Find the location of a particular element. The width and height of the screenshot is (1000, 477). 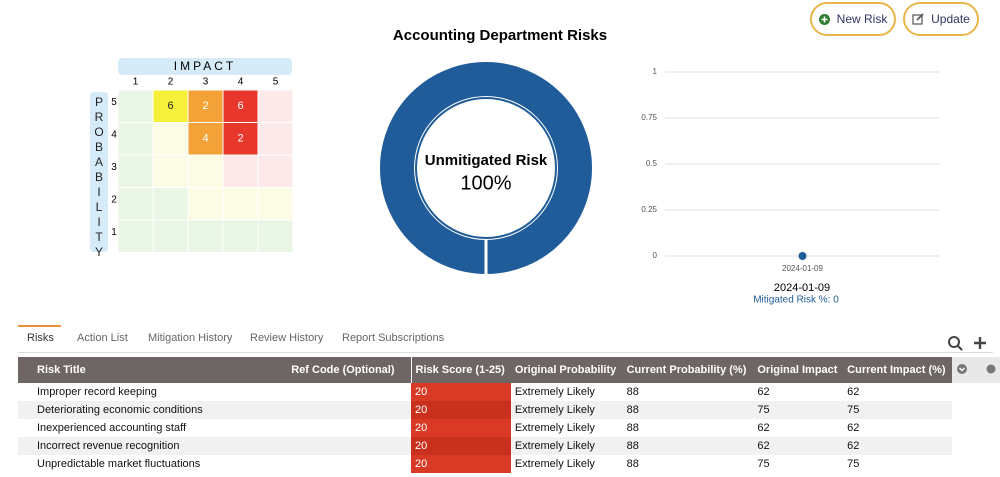

new-risk-button: New Risk is located at coordinates (853, 19).